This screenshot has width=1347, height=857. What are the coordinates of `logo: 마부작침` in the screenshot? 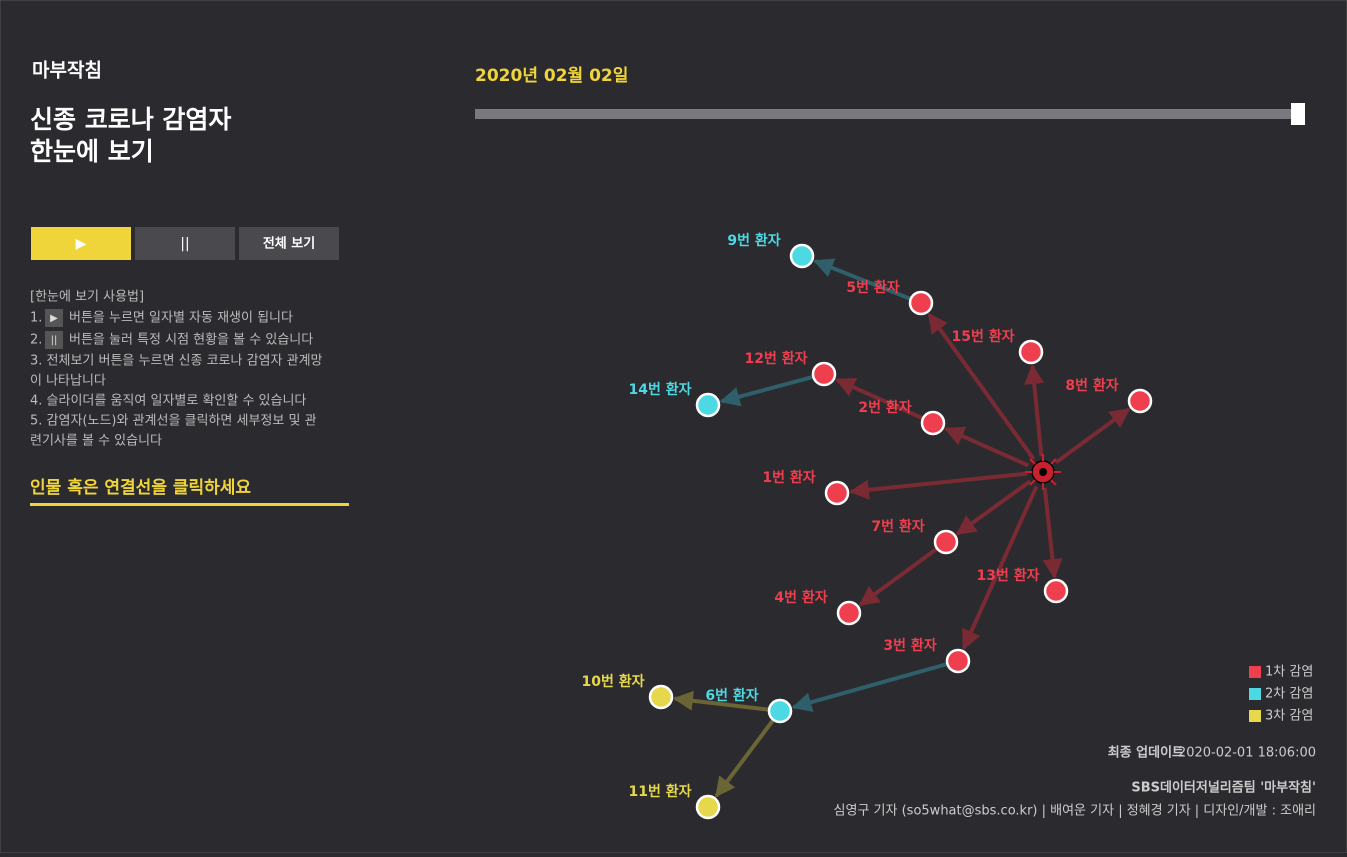 It's located at (67, 71).